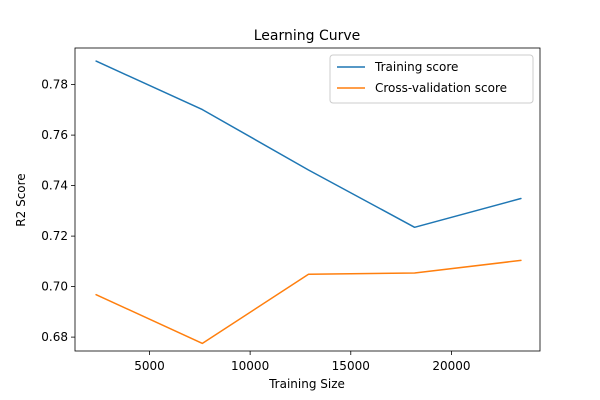  Describe the element at coordinates (416, 67) in the screenshot. I see `legend-label-training-score: Training score` at that location.